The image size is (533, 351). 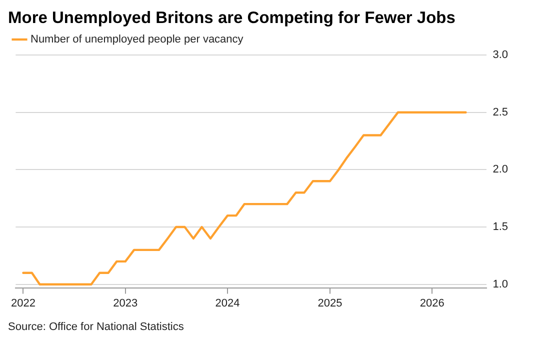 I want to click on x-tick-label: 2022, so click(x=23, y=303).